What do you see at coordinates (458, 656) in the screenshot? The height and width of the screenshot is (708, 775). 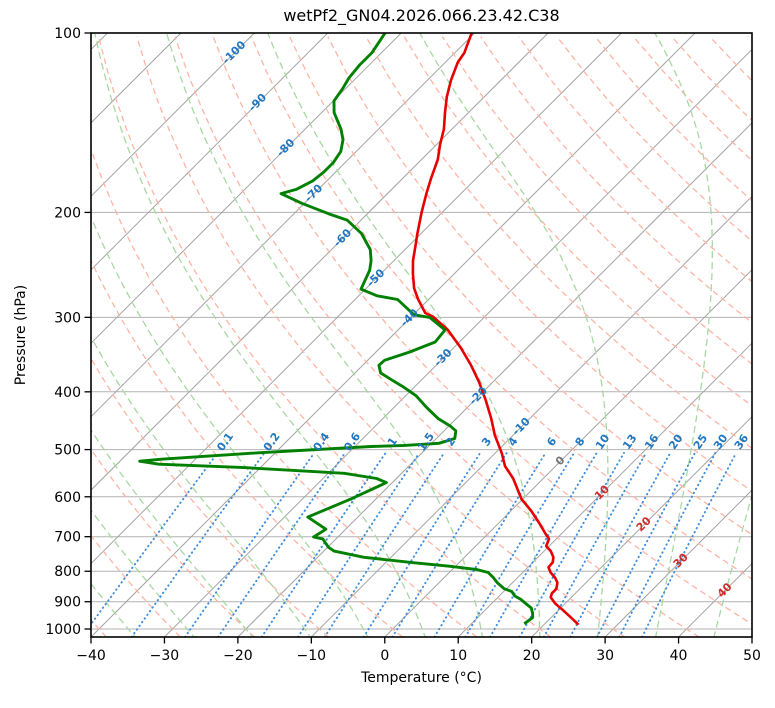 I see `x-tick-label: 10` at bounding box center [458, 656].